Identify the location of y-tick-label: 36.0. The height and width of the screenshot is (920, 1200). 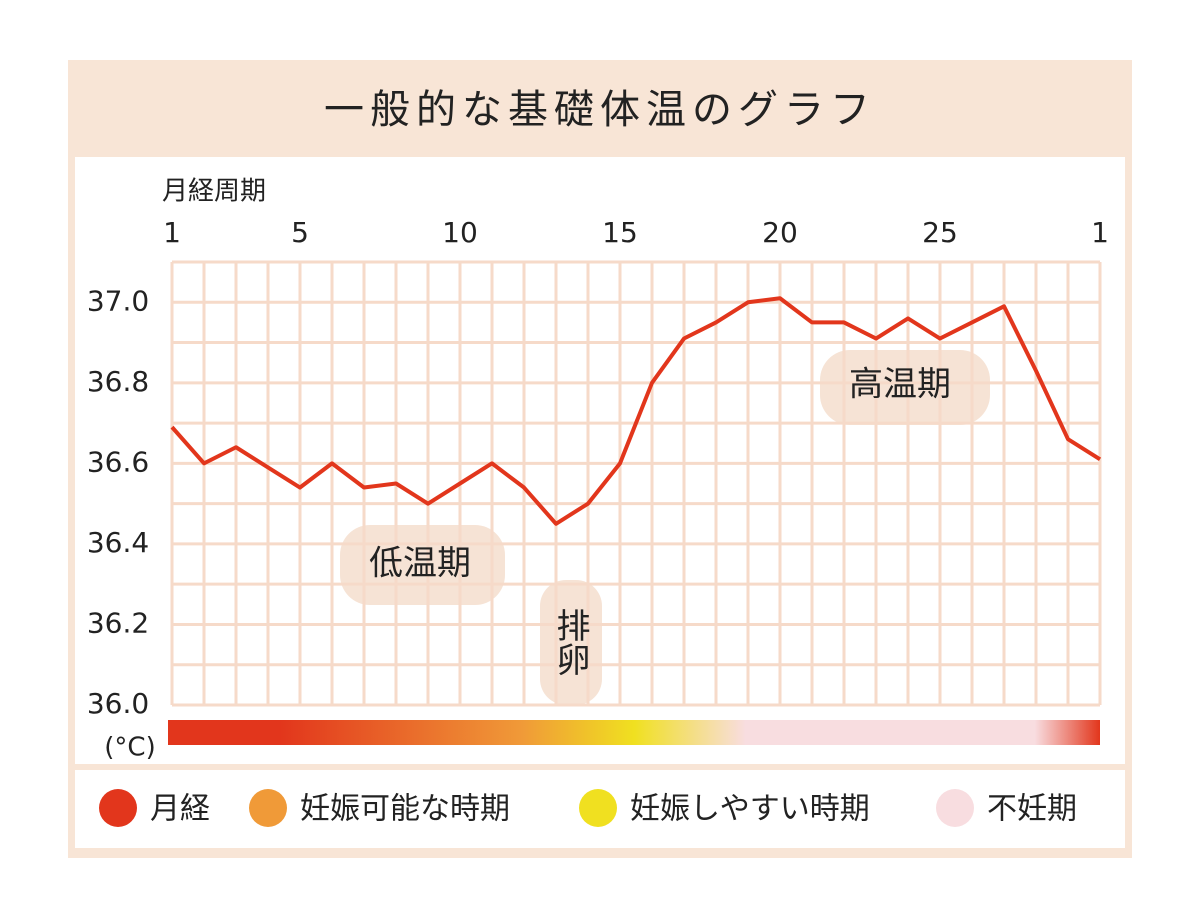
(118, 703).